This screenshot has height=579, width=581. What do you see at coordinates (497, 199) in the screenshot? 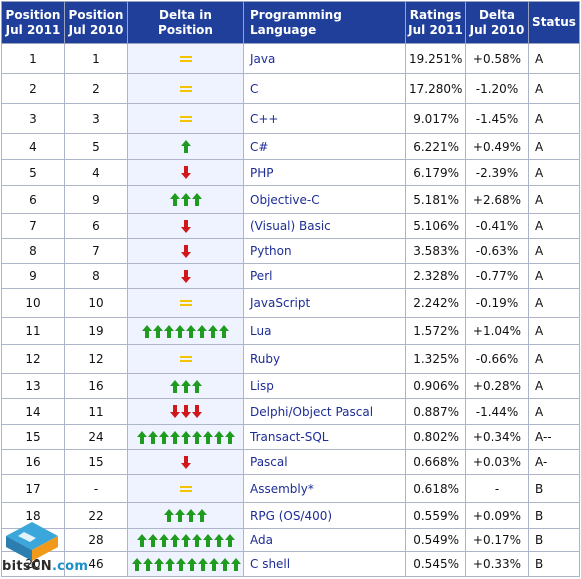
I see `cell-delta-rating: +2.68%` at bounding box center [497, 199].